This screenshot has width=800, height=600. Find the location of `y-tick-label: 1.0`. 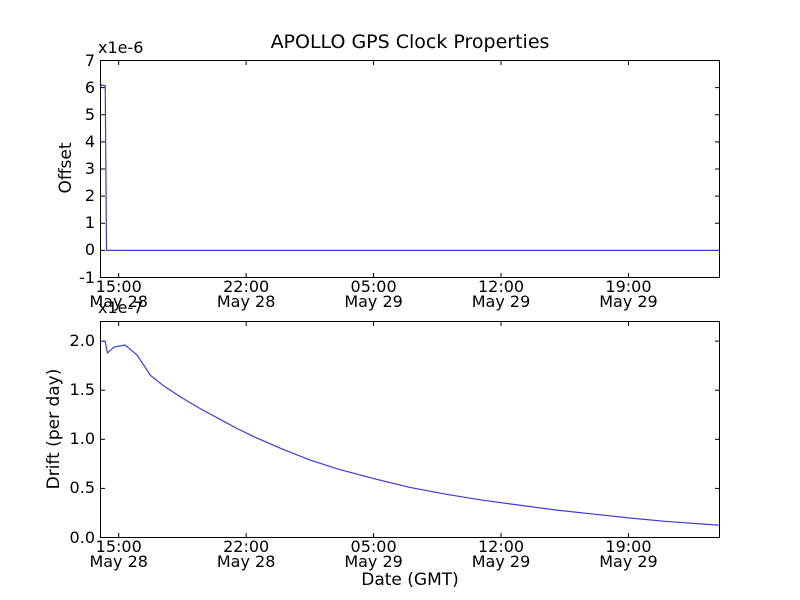

y-tick-label: 1.0 is located at coordinates (82, 439).